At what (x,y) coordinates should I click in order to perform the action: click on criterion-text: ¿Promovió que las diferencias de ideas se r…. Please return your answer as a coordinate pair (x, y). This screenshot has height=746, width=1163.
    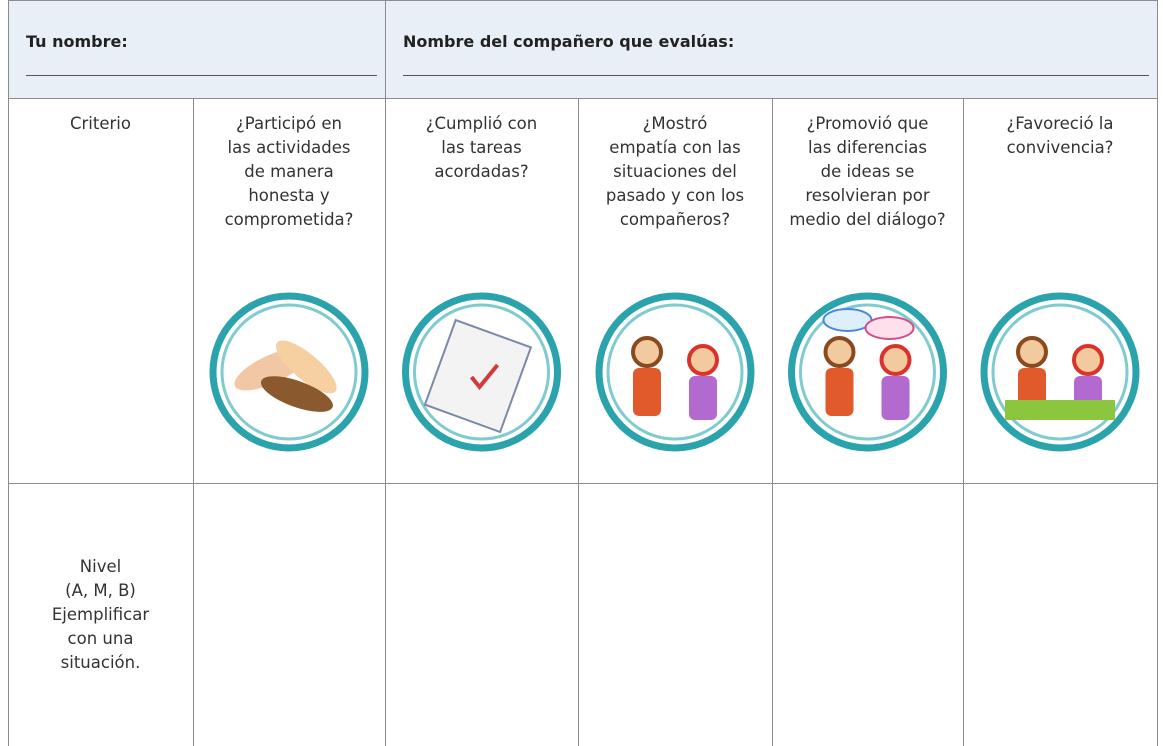
    Looking at the image, I should click on (867, 172).